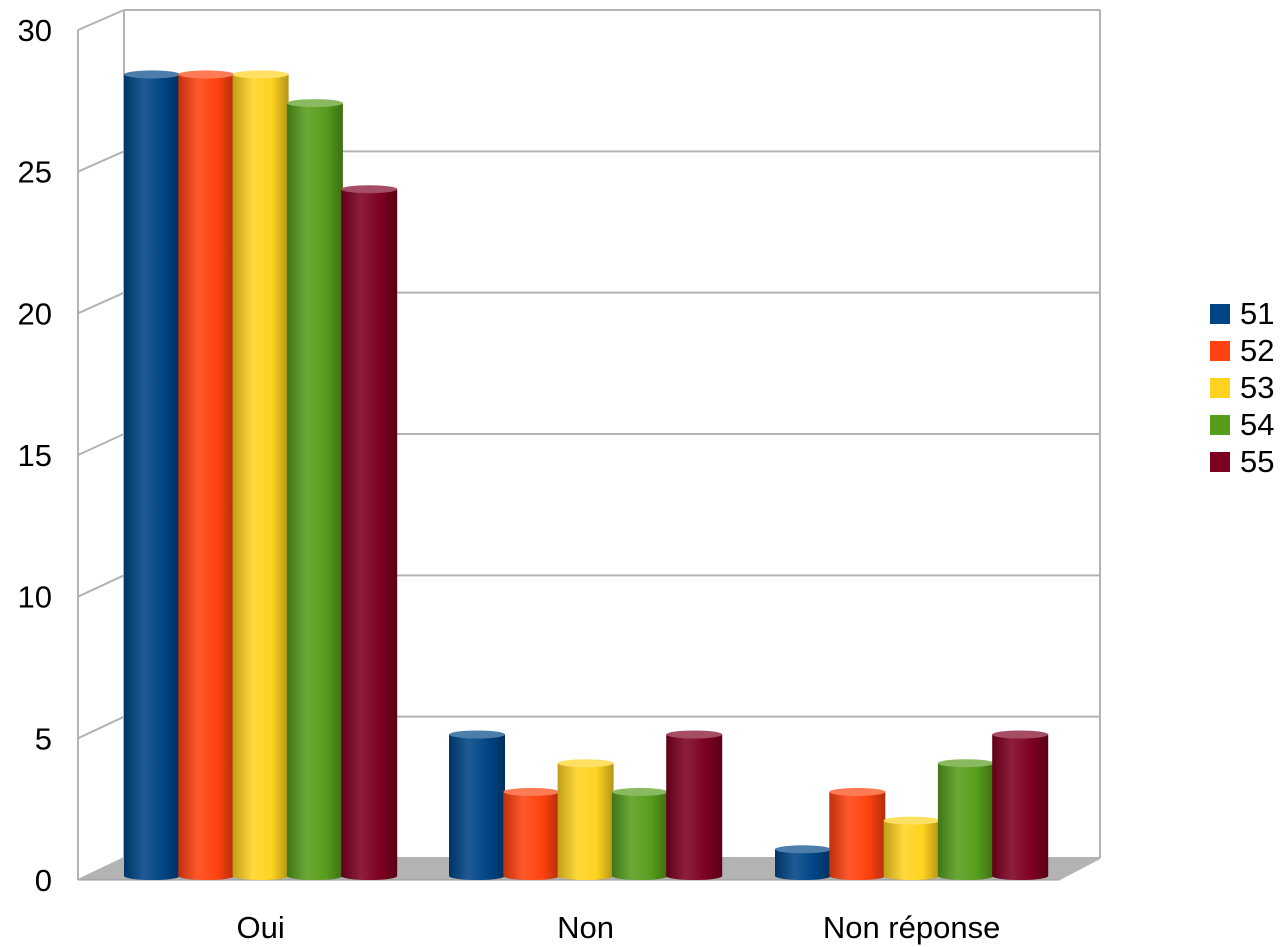 This screenshot has height=947, width=1285. I want to click on x-category-label: Non, so click(585, 927).